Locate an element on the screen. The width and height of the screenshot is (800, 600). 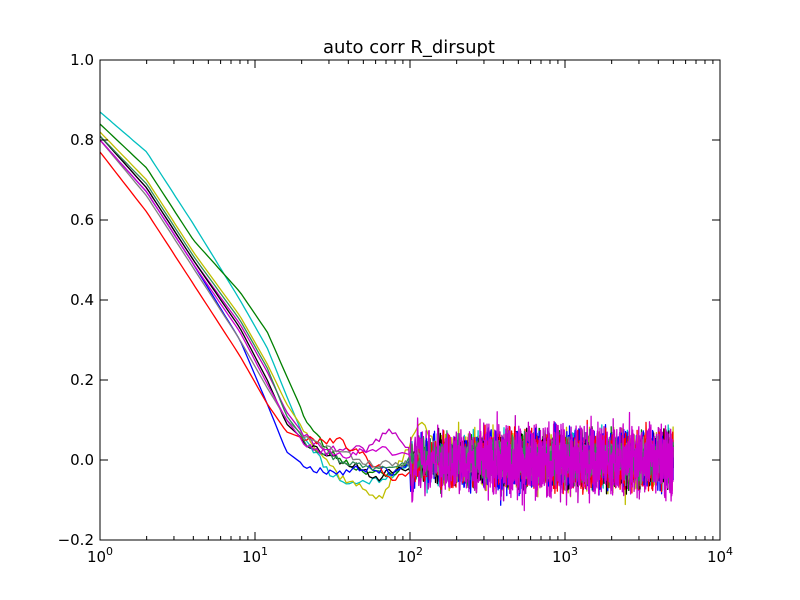
y-tick-label: 0.4 is located at coordinates (82, 300).